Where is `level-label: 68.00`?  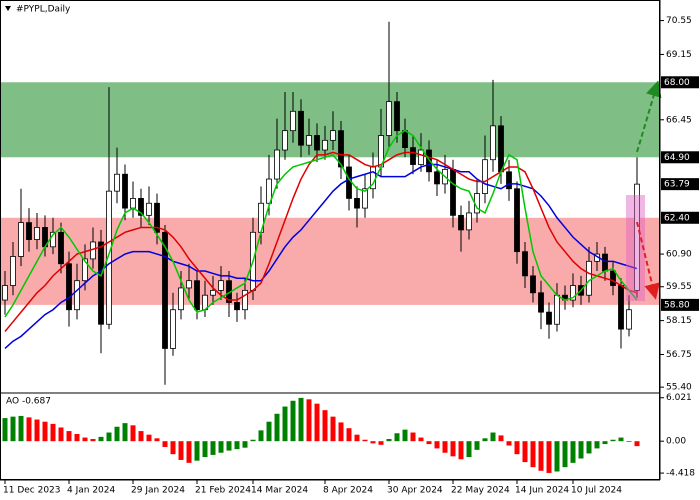
level-label: 68.00 is located at coordinates (677, 83).